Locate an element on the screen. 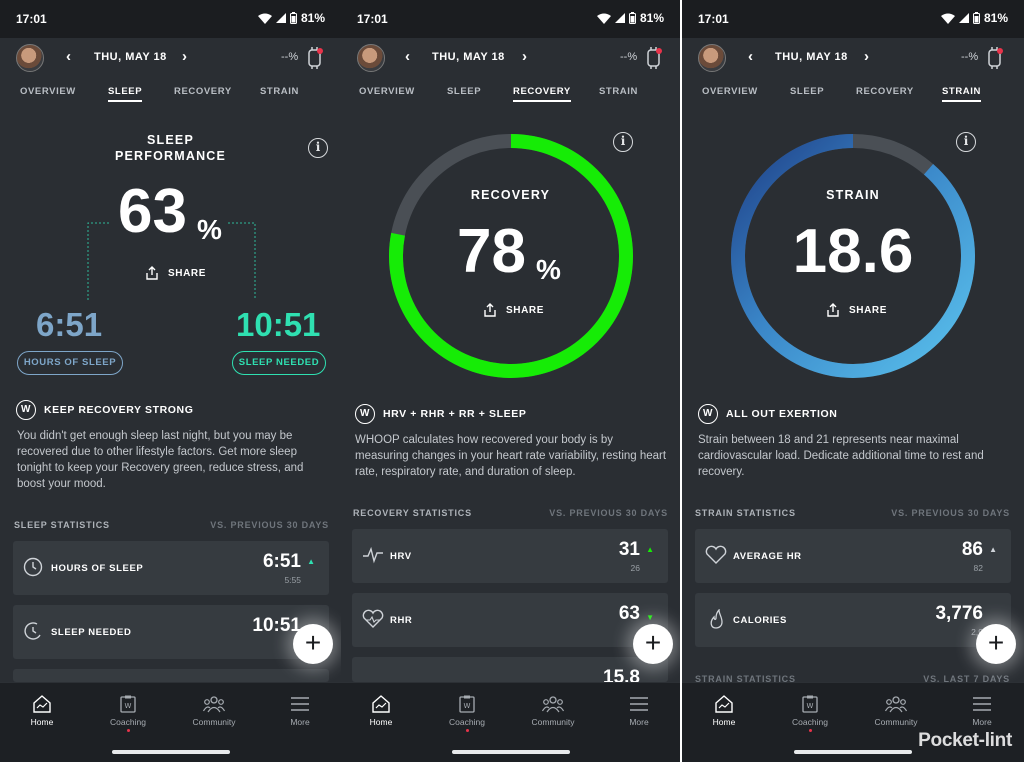 The width and height of the screenshot is (1024, 762). insight-header: W ALL OUT EXERTION is located at coordinates (768, 414).